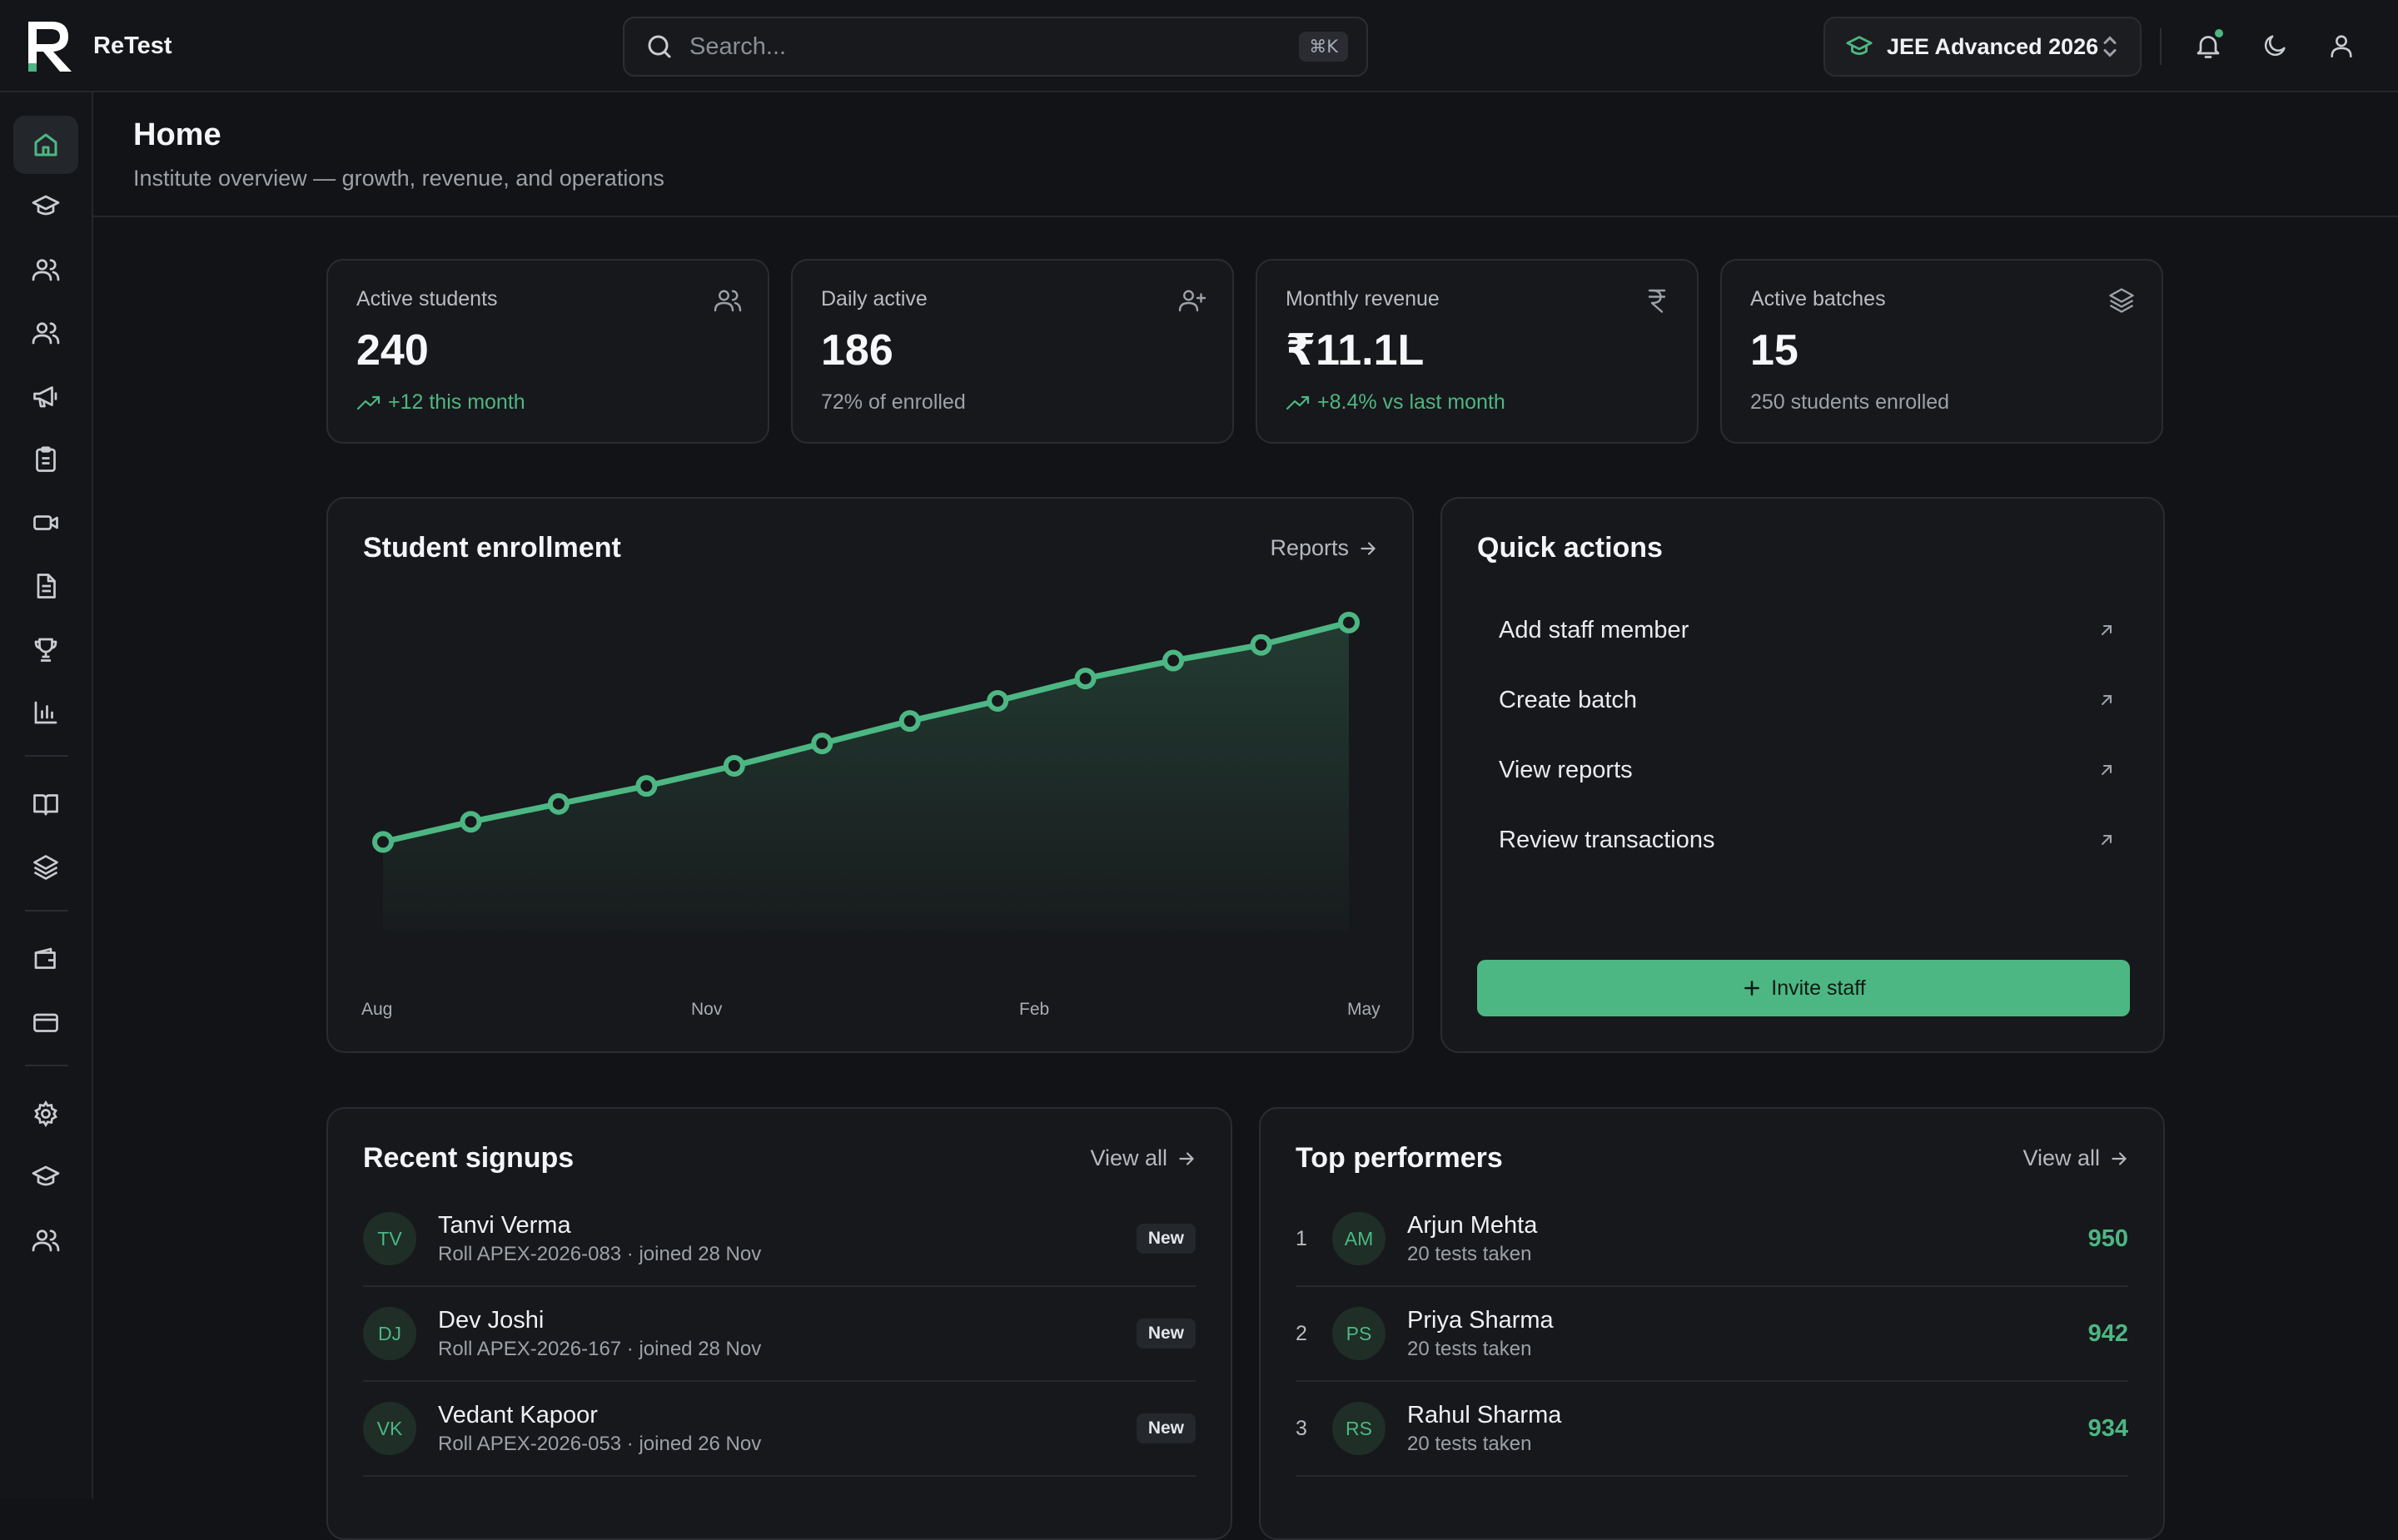  I want to click on invite-staff-label: Invite staff, so click(1818, 988).